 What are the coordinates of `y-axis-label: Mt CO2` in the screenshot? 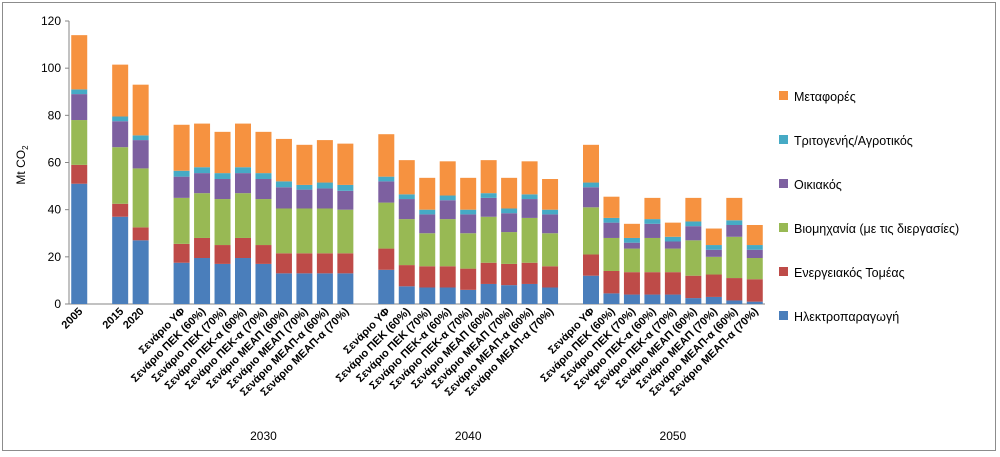 It's located at (22, 165).